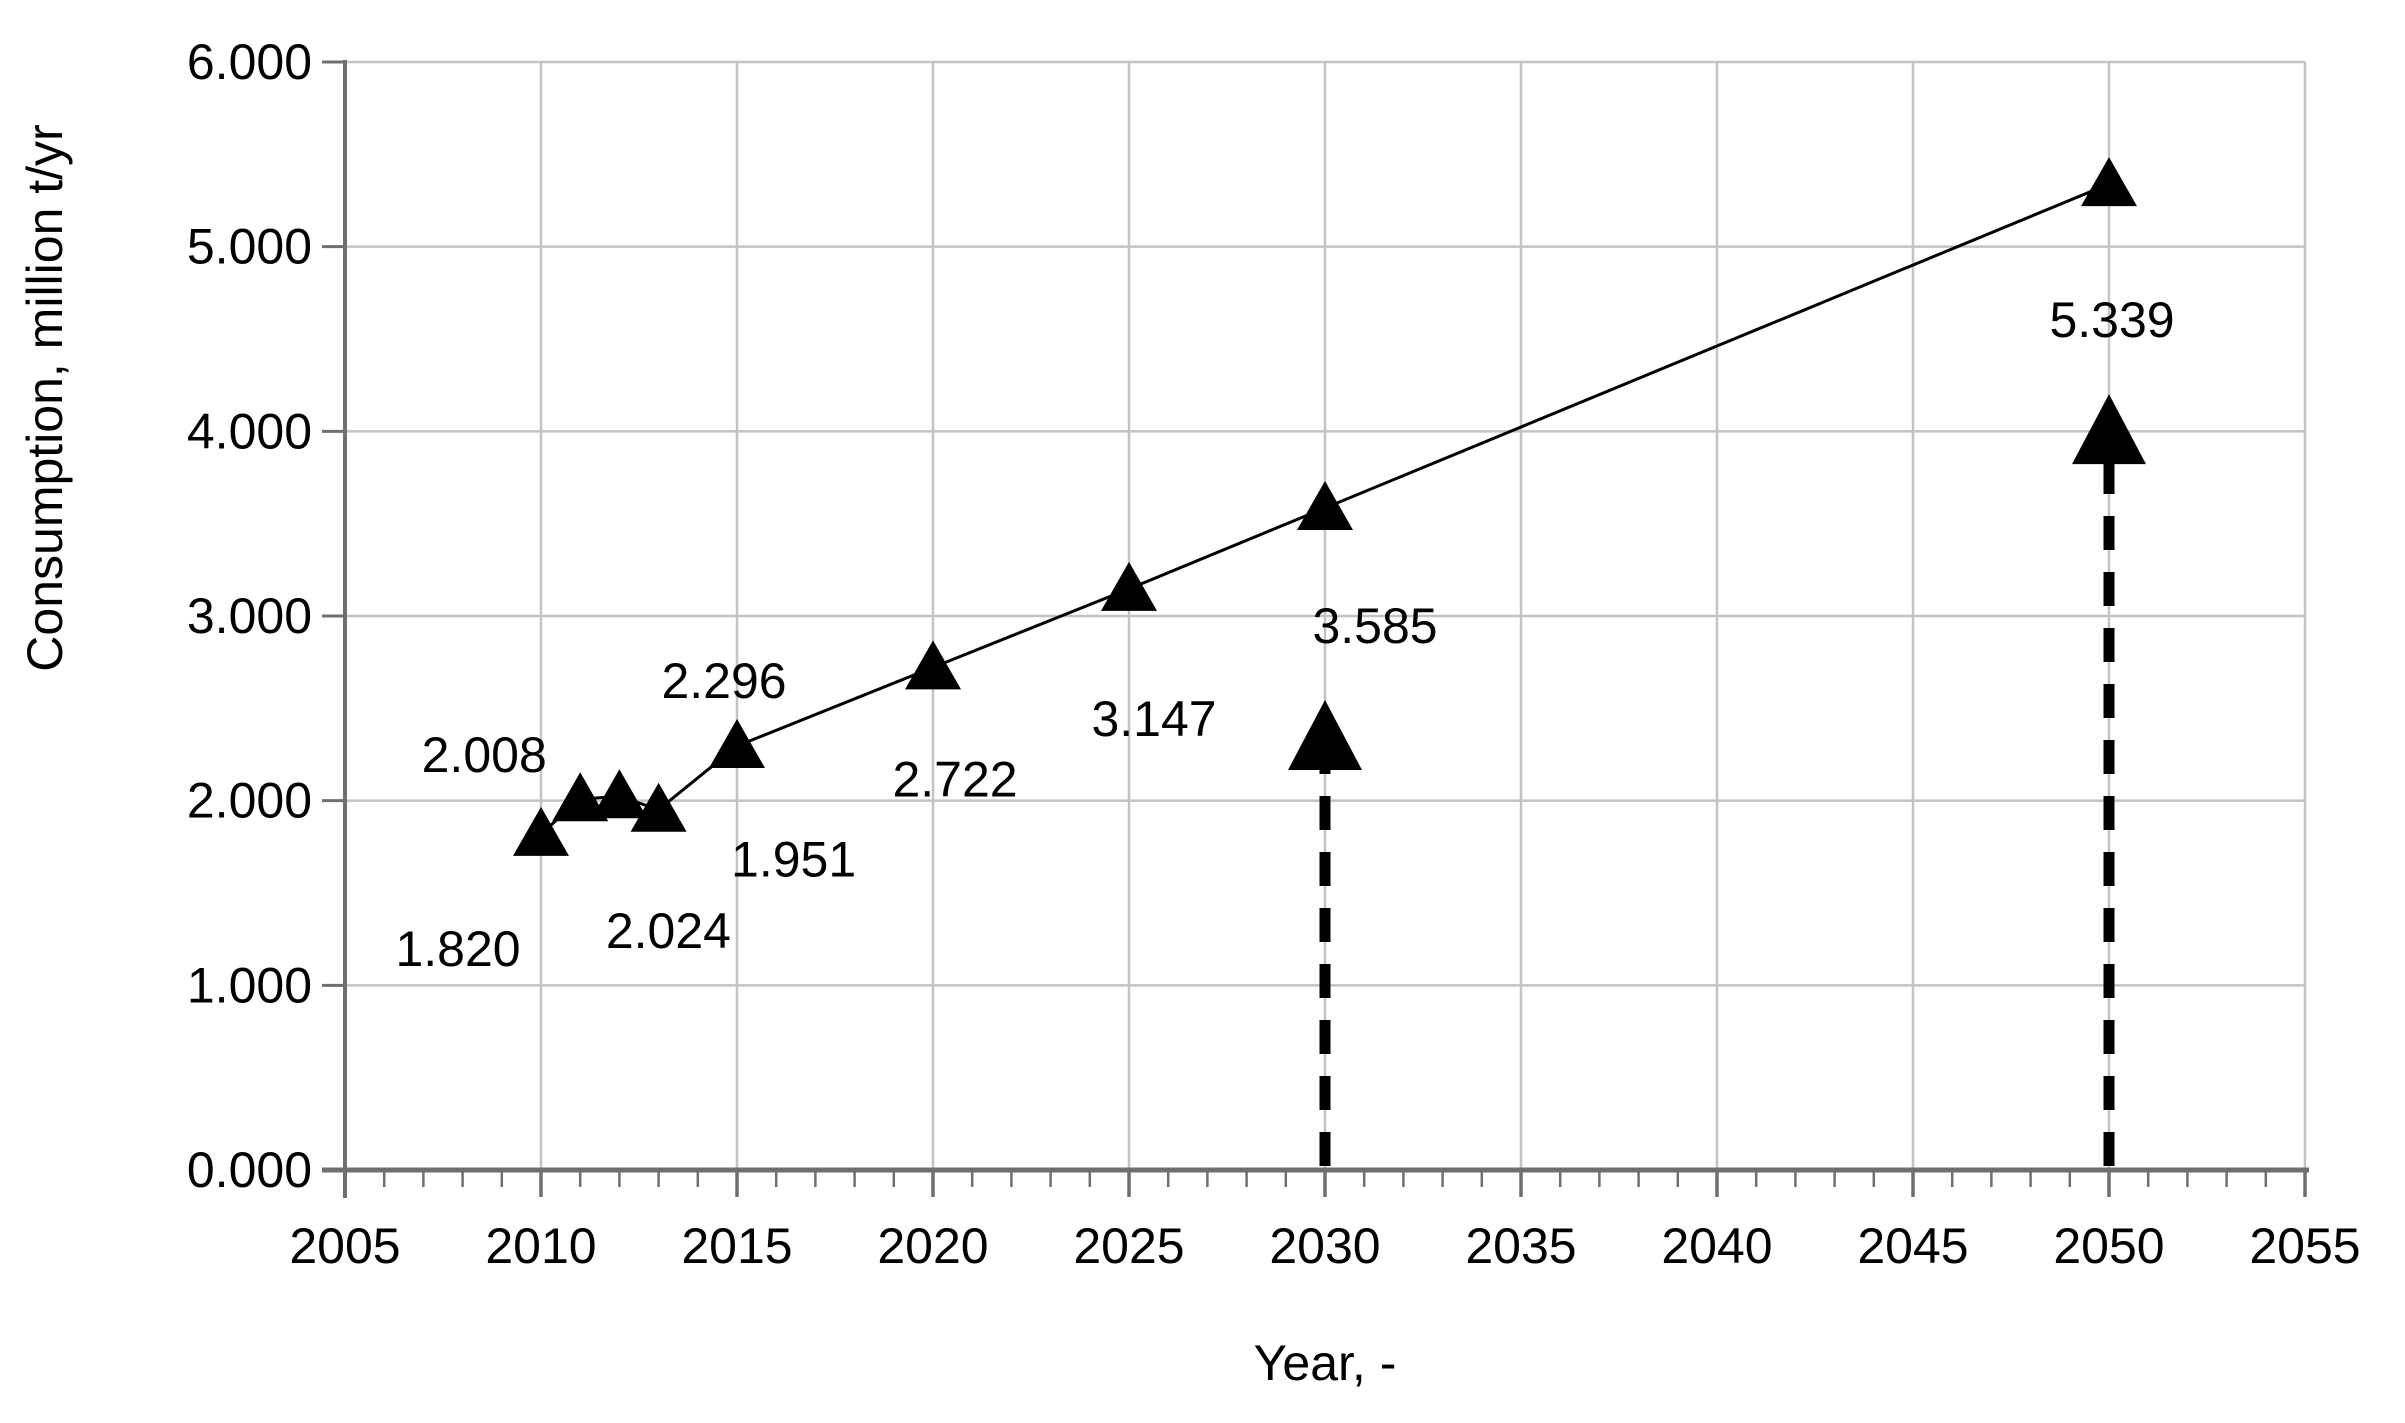 The height and width of the screenshot is (1423, 2405). Describe the element at coordinates (249, 62) in the screenshot. I see `y-tick-label: 6.000` at that location.